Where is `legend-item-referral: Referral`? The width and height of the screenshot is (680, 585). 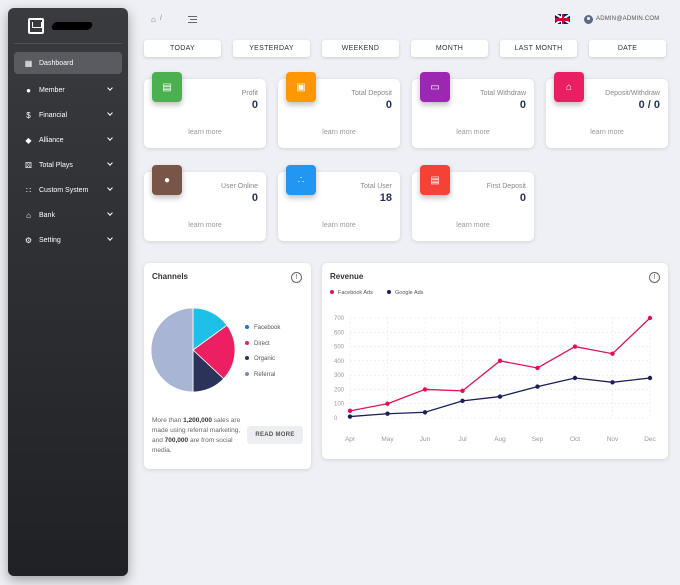
legend-item-referral: Referral is located at coordinates (260, 375).